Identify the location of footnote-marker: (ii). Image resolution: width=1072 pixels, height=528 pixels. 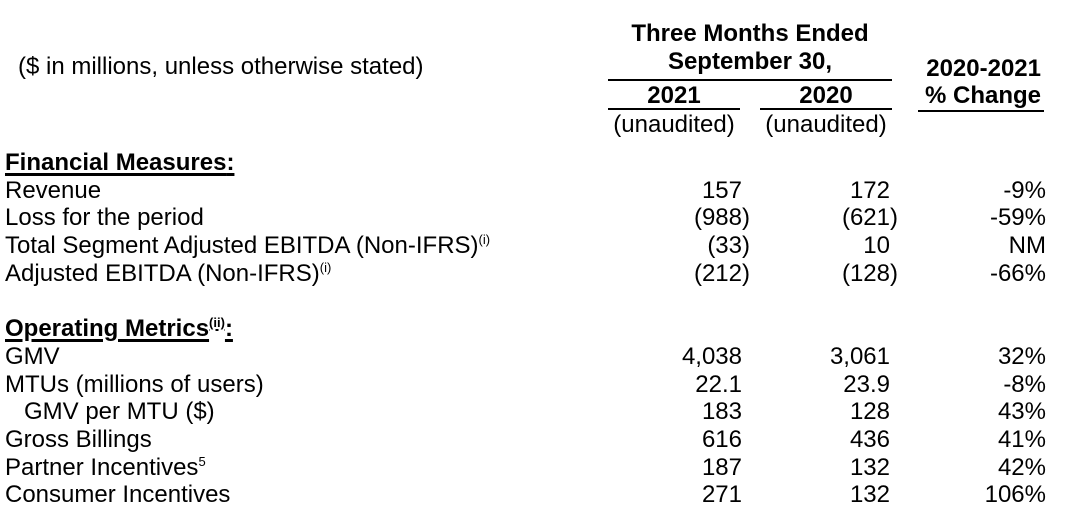
(217, 323).